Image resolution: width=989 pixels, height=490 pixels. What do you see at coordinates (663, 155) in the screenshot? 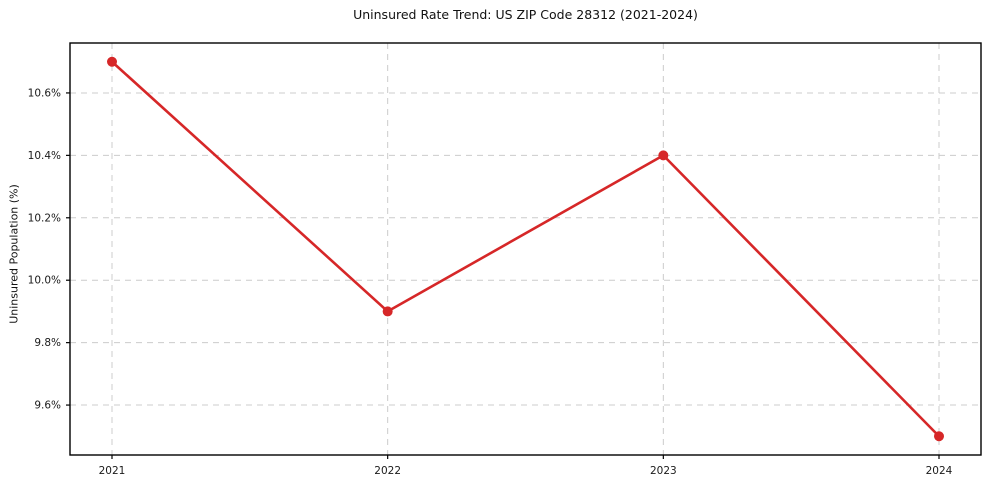
I see `data-point-2023` at bounding box center [663, 155].